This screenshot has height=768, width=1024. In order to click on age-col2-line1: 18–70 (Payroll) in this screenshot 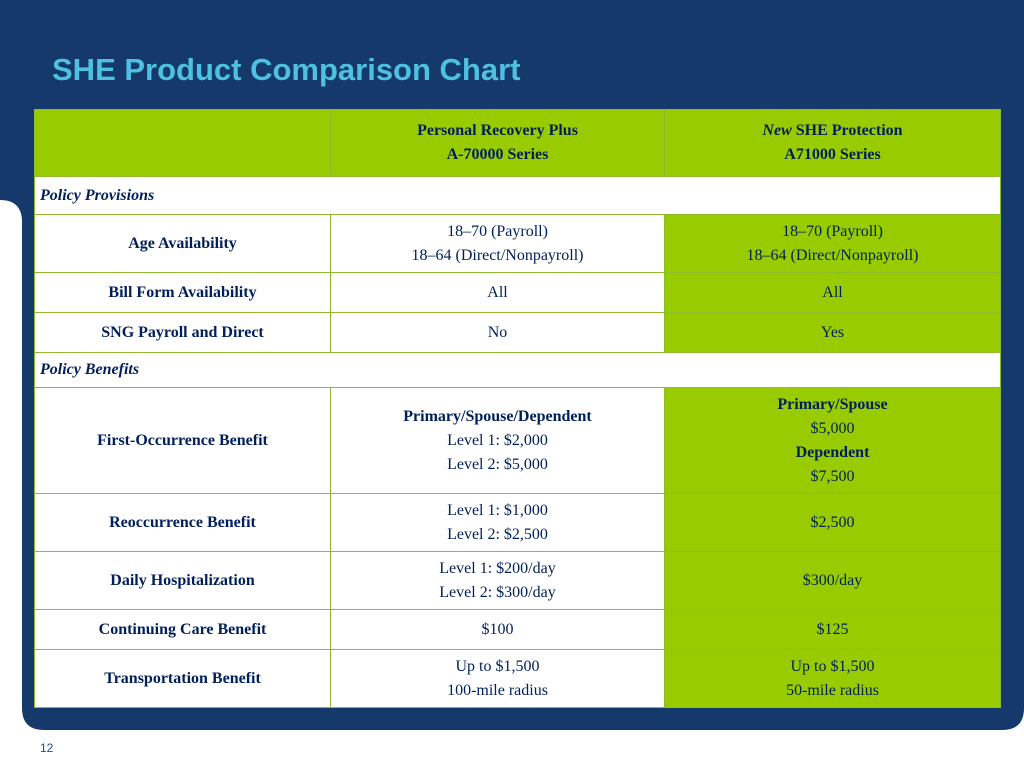, I will do `click(832, 231)`.